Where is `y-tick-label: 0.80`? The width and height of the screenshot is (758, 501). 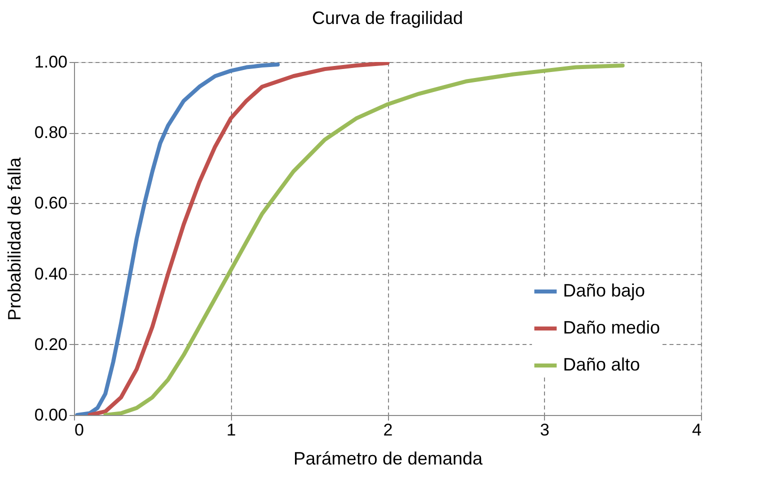 y-tick-label: 0.80 is located at coordinates (51, 132).